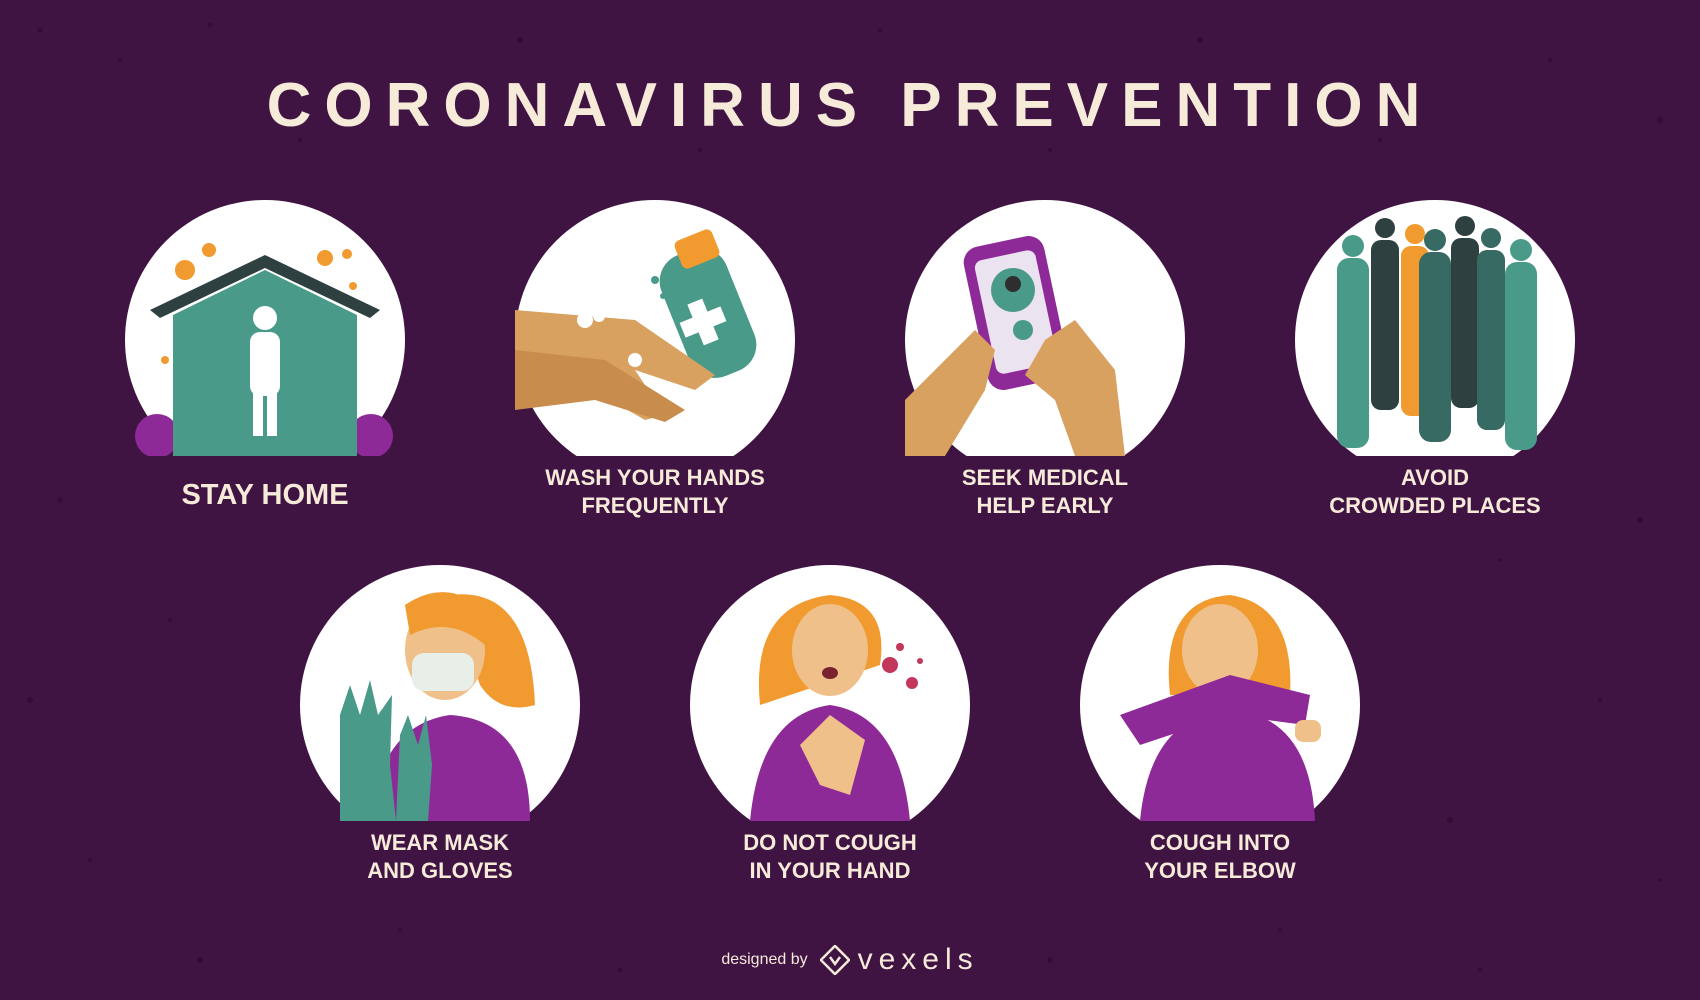 The image size is (1700, 1000). What do you see at coordinates (440, 693) in the screenshot?
I see `mask-gloves-icon` at bounding box center [440, 693].